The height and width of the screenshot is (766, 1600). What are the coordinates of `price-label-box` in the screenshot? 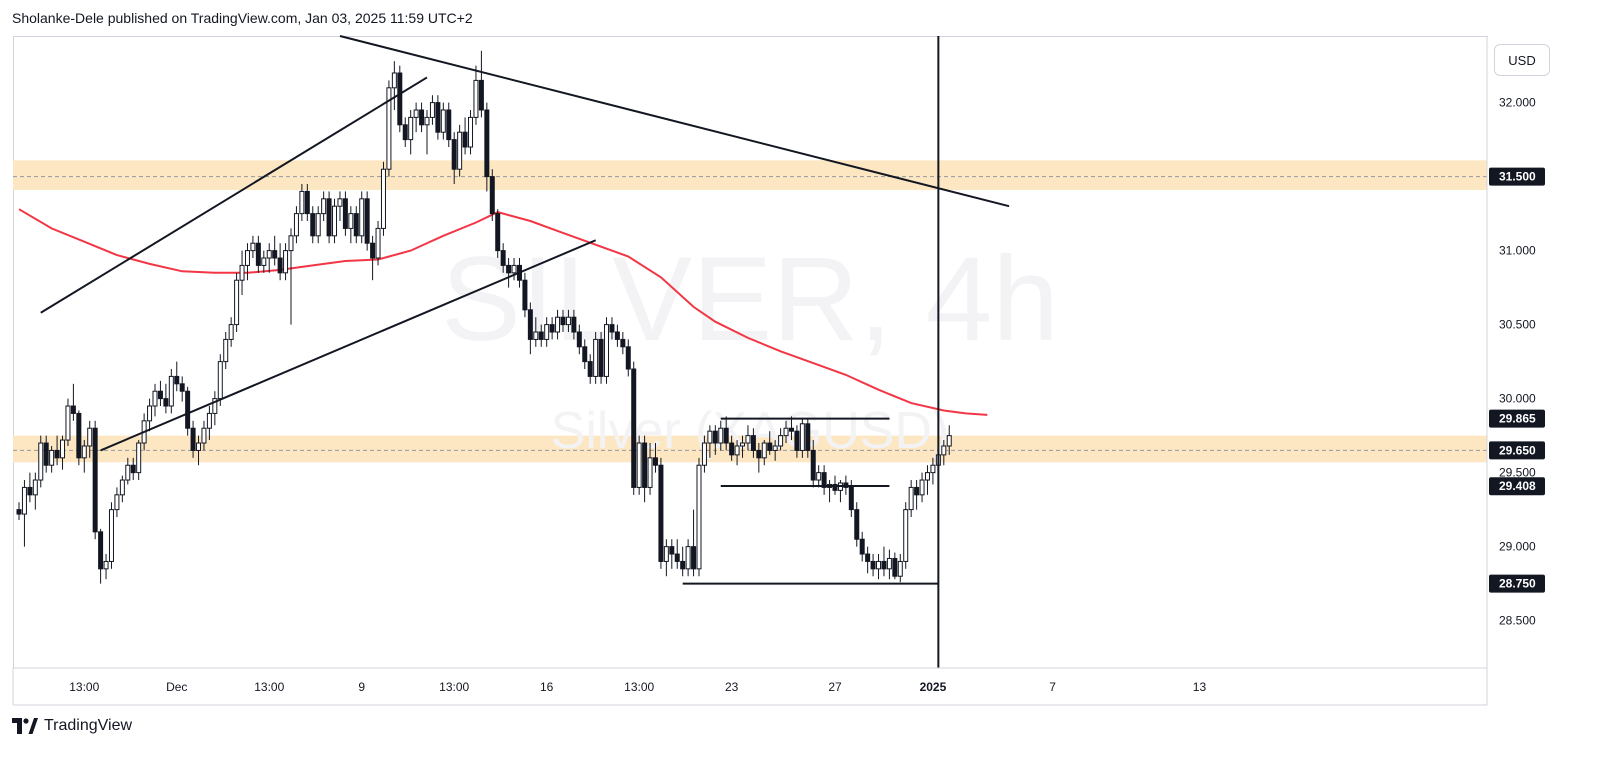 It's located at (1517, 583).